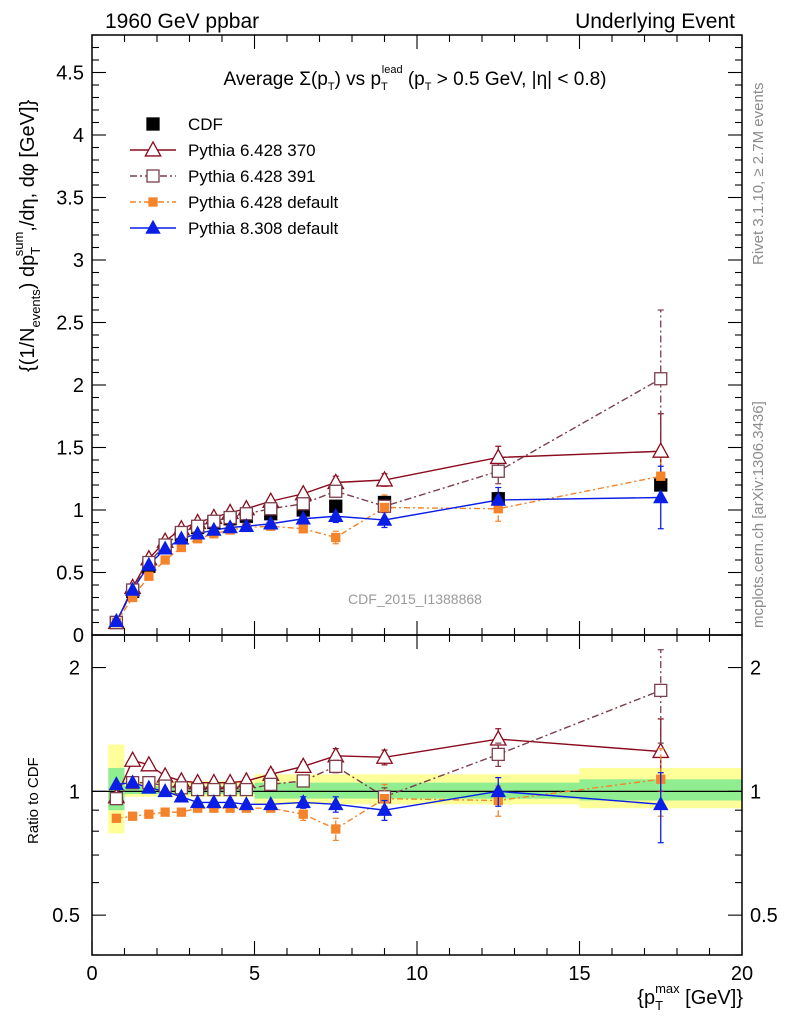  I want to click on main-y-tick-label: 3, so click(78, 261).